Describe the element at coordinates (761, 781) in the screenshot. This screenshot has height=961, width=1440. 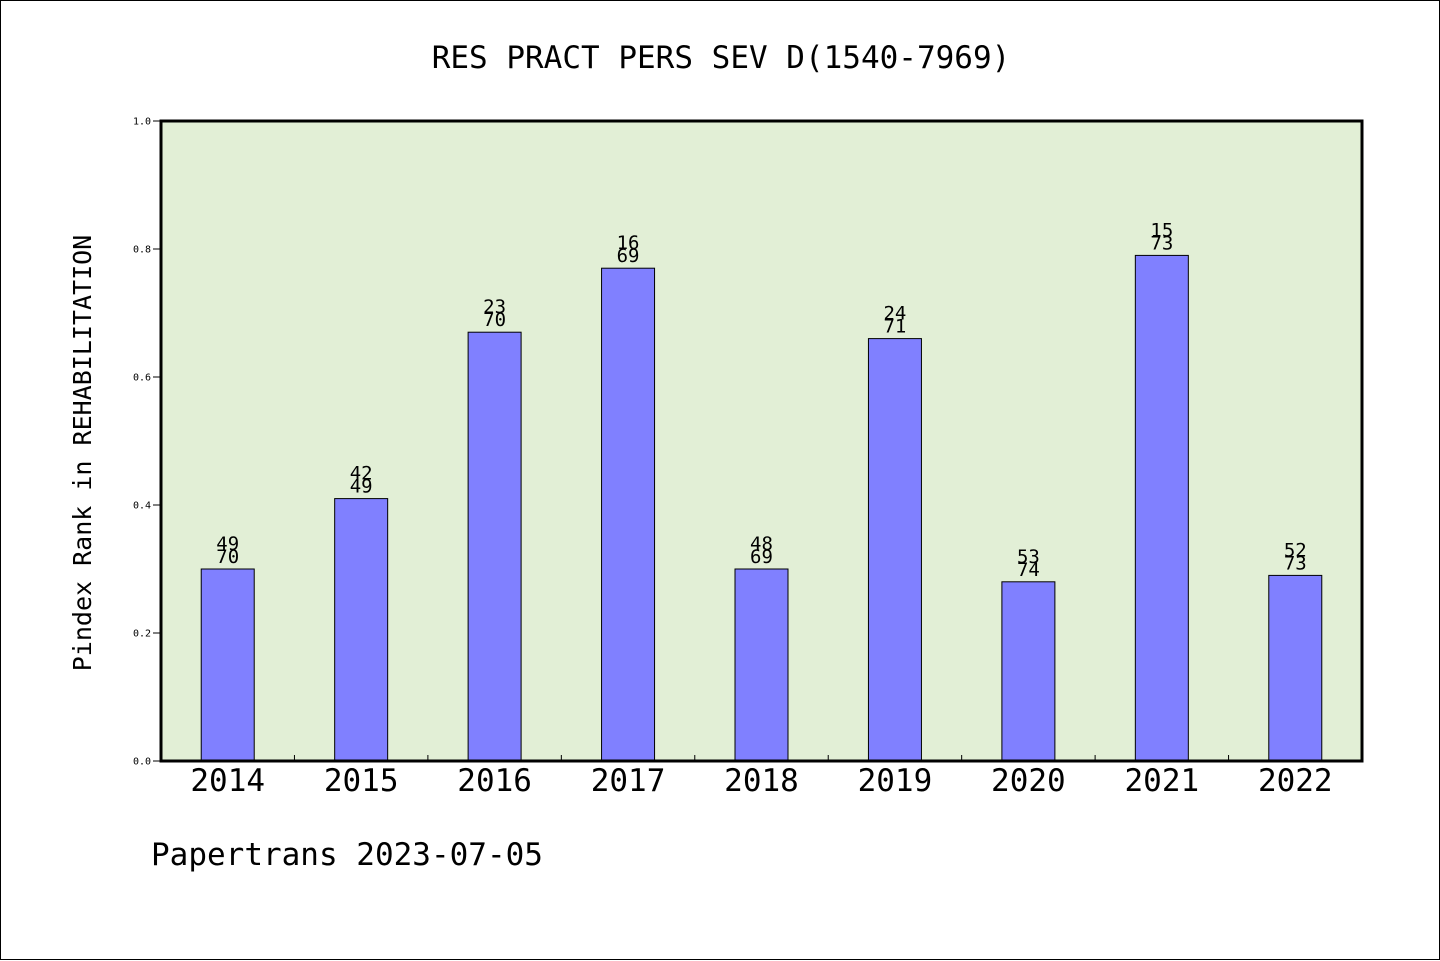
I see `x-tick-label: 2018` at that location.